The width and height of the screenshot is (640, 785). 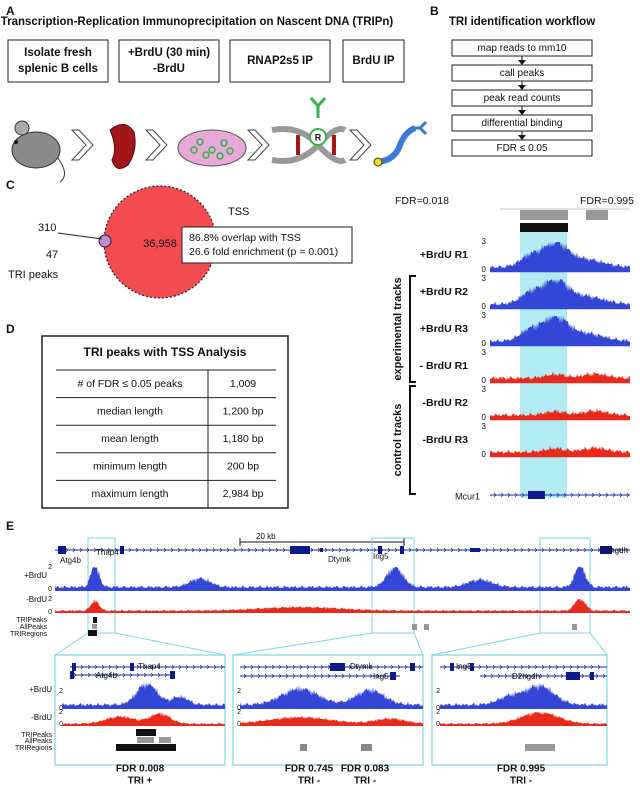 I want to click on table-cell: maximum length, so click(x=129, y=494).